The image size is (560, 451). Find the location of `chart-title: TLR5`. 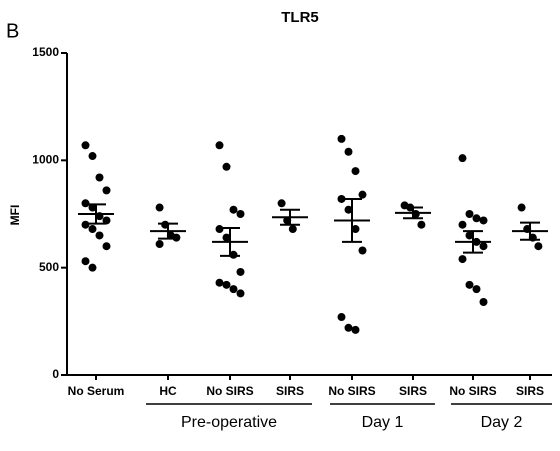

chart-title: TLR5 is located at coordinates (300, 17).